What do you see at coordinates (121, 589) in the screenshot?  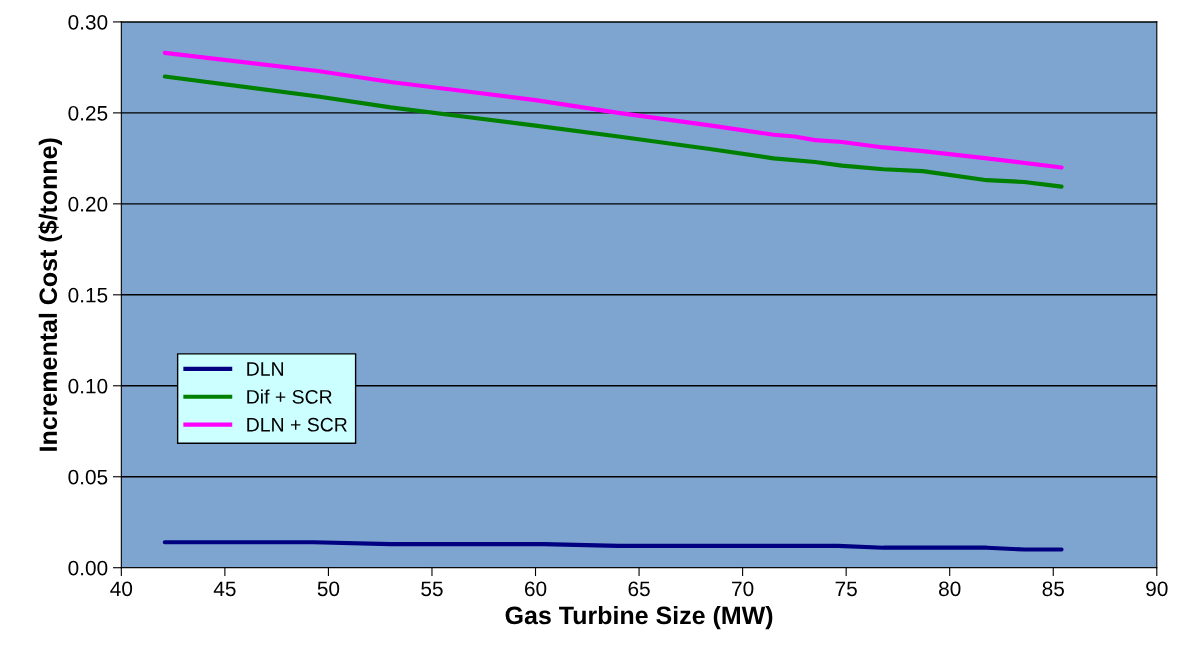 I see `x-tick-label: 40` at bounding box center [121, 589].